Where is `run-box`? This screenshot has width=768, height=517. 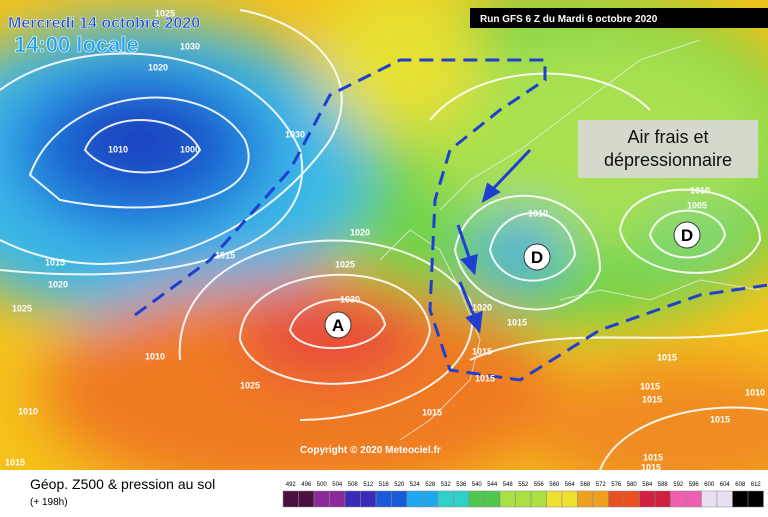 run-box is located at coordinates (619, 18).